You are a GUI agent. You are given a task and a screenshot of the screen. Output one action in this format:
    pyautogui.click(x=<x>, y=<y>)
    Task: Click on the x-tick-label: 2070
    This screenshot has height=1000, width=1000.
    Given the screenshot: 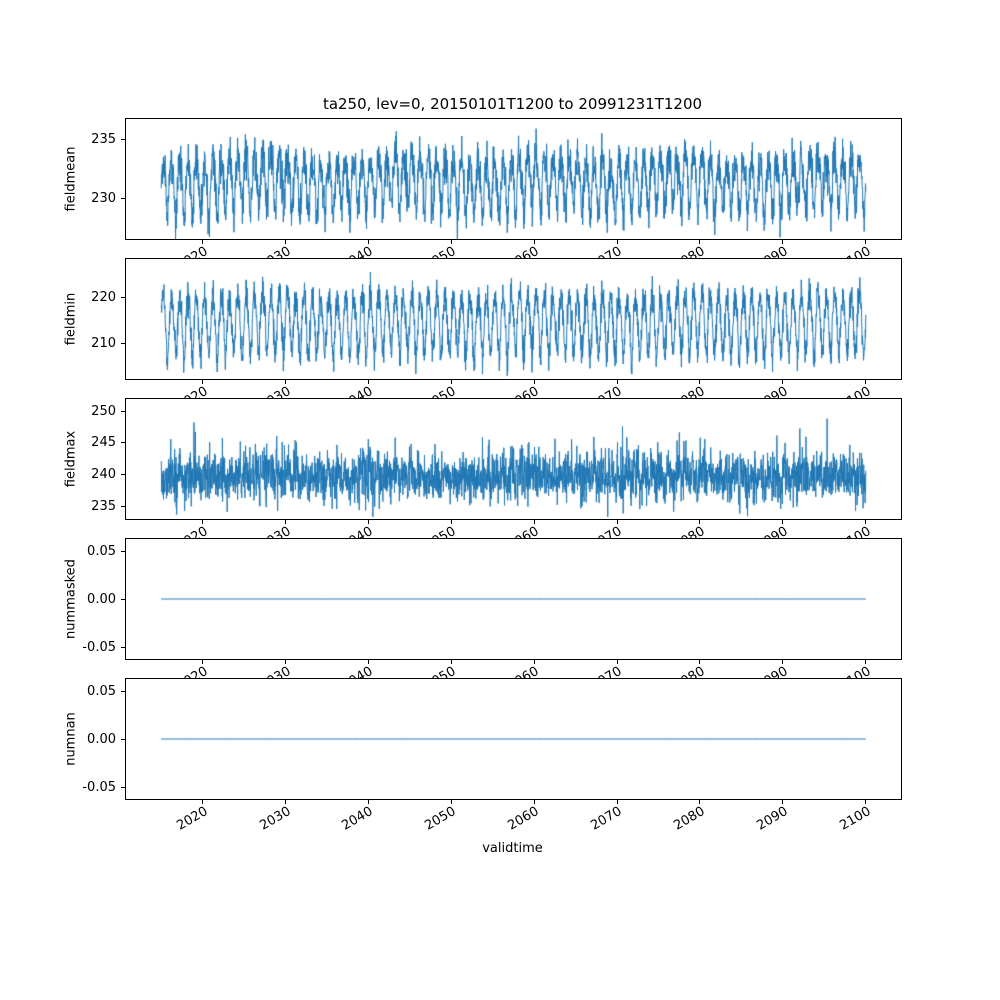 What is the action you would take?
    pyautogui.click(x=606, y=819)
    